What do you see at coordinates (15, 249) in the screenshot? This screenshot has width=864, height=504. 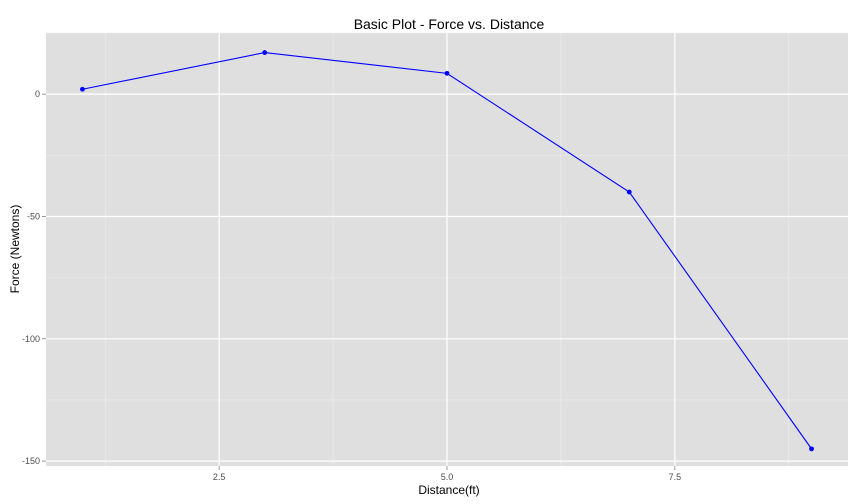 I see `y-axis-title: Force (Newtons)` at bounding box center [15, 249].